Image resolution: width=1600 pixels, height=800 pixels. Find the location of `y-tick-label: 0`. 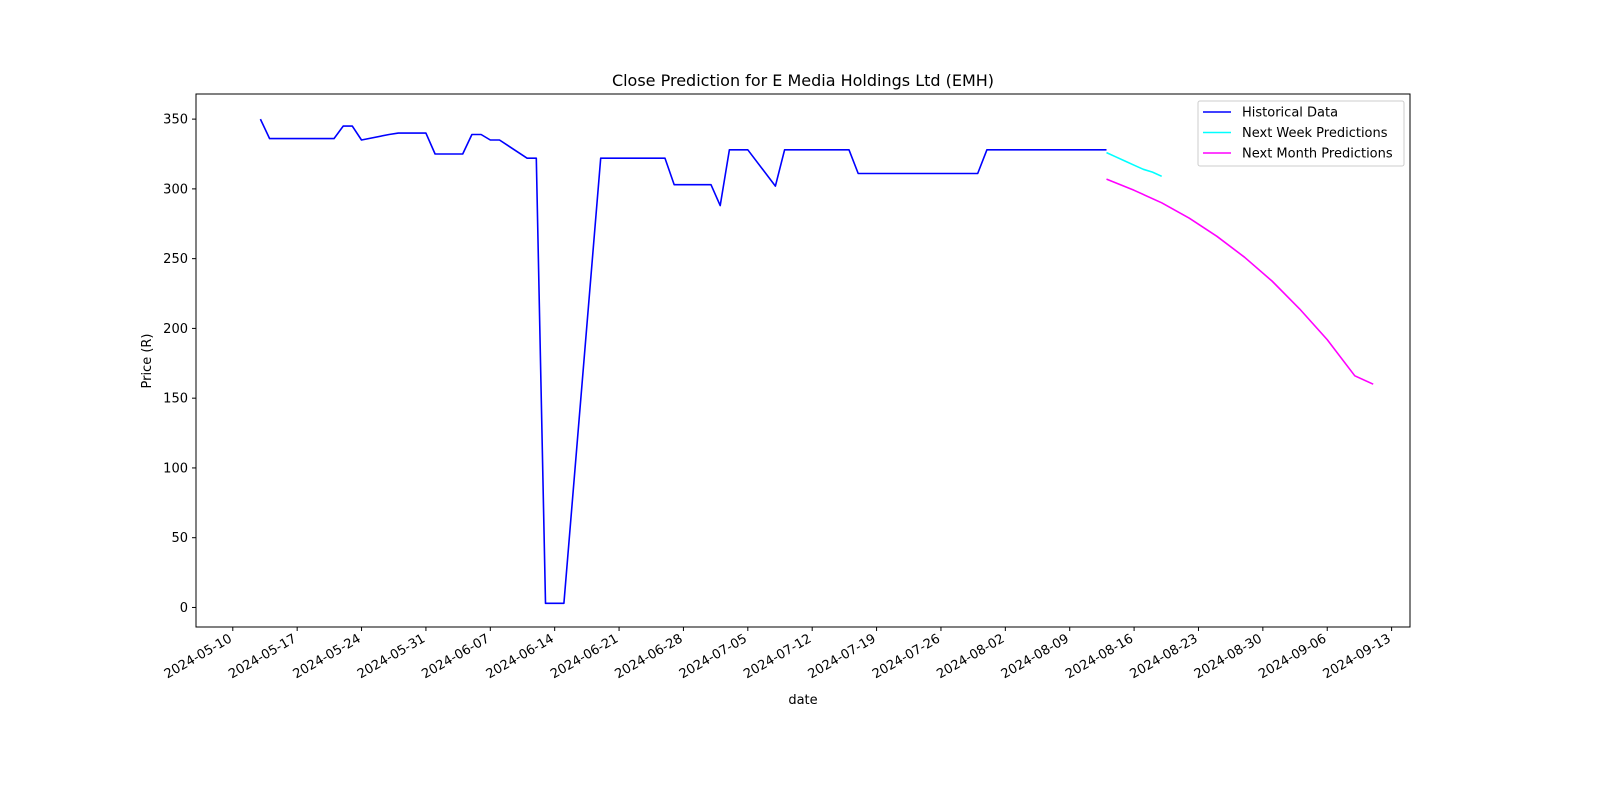

y-tick-label: 0 is located at coordinates (184, 608).